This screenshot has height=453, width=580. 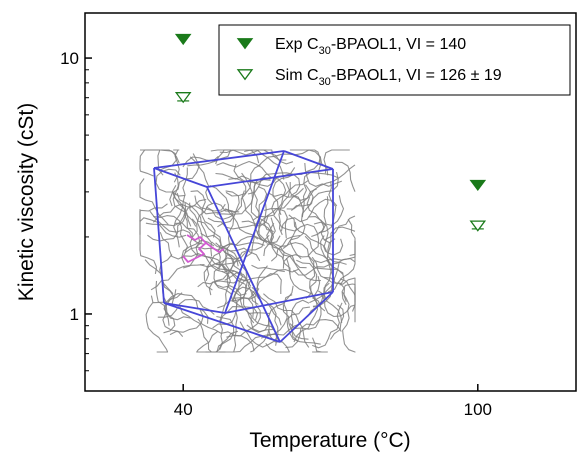 I want to click on x-tick-label: 100, so click(x=478, y=409).